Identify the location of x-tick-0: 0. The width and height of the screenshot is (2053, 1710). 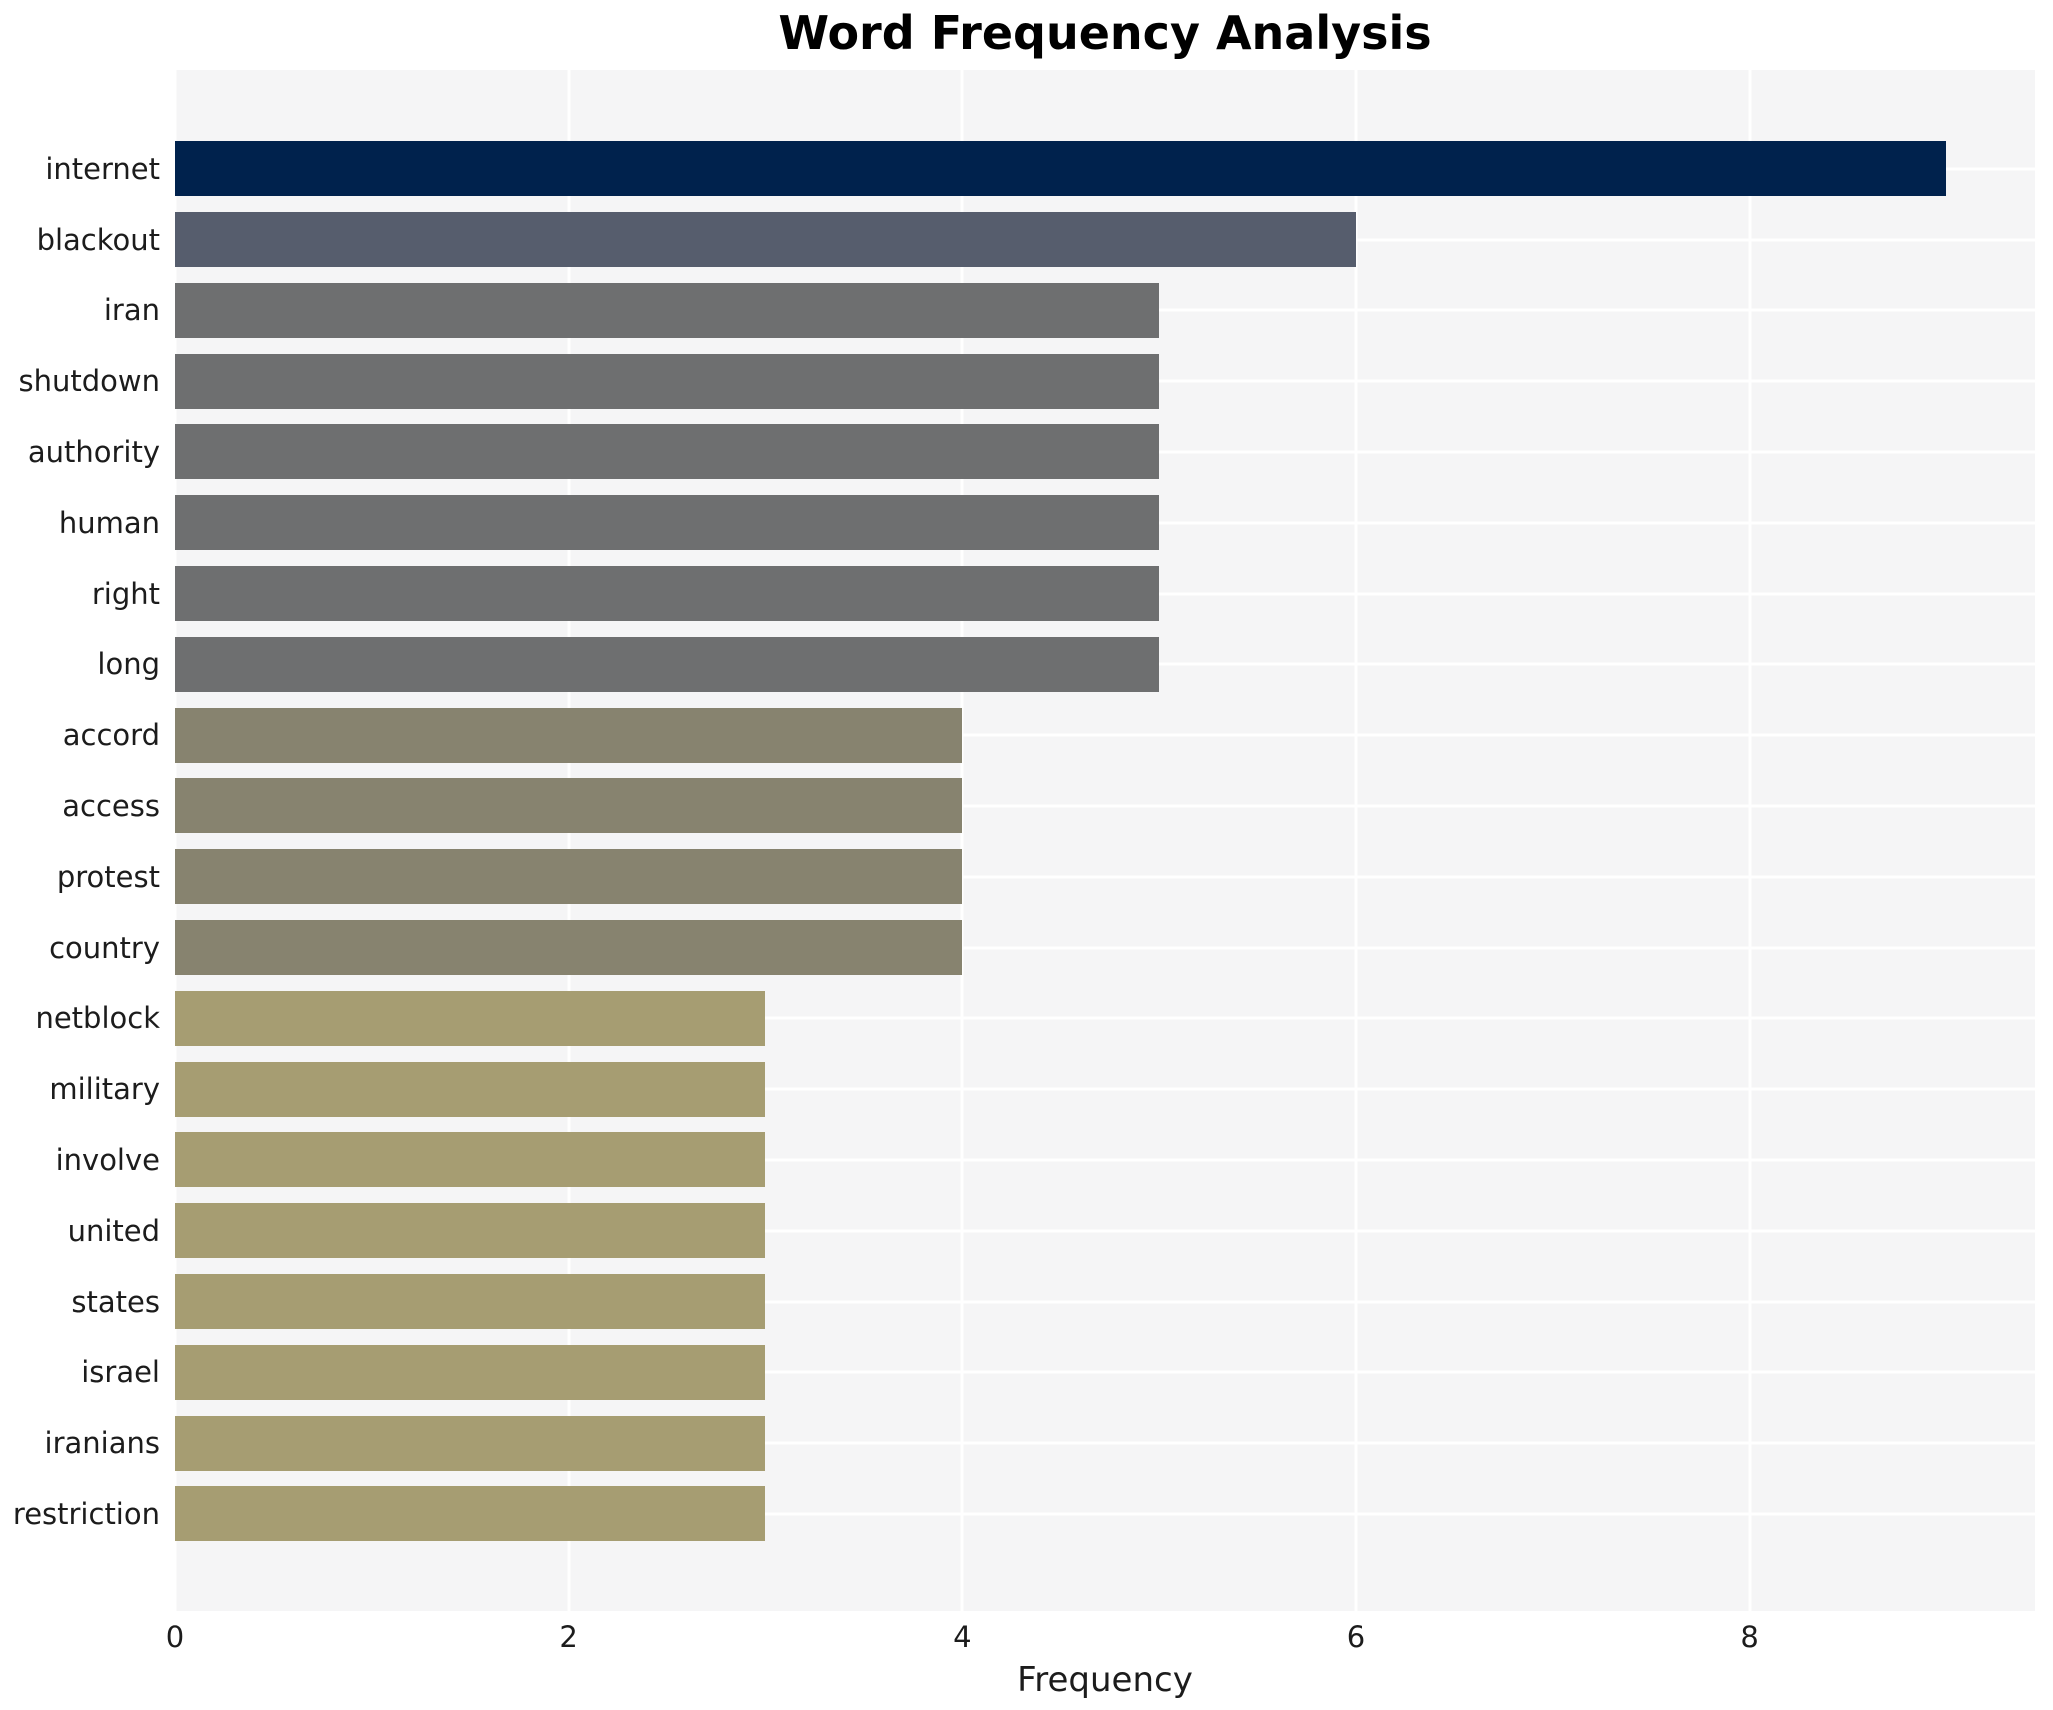
(175, 1637).